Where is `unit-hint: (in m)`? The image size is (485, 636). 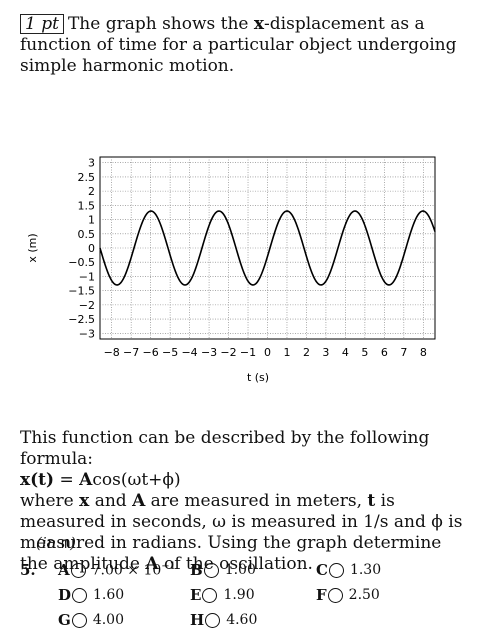
unit-hint: (in m) is located at coordinates (56, 543).